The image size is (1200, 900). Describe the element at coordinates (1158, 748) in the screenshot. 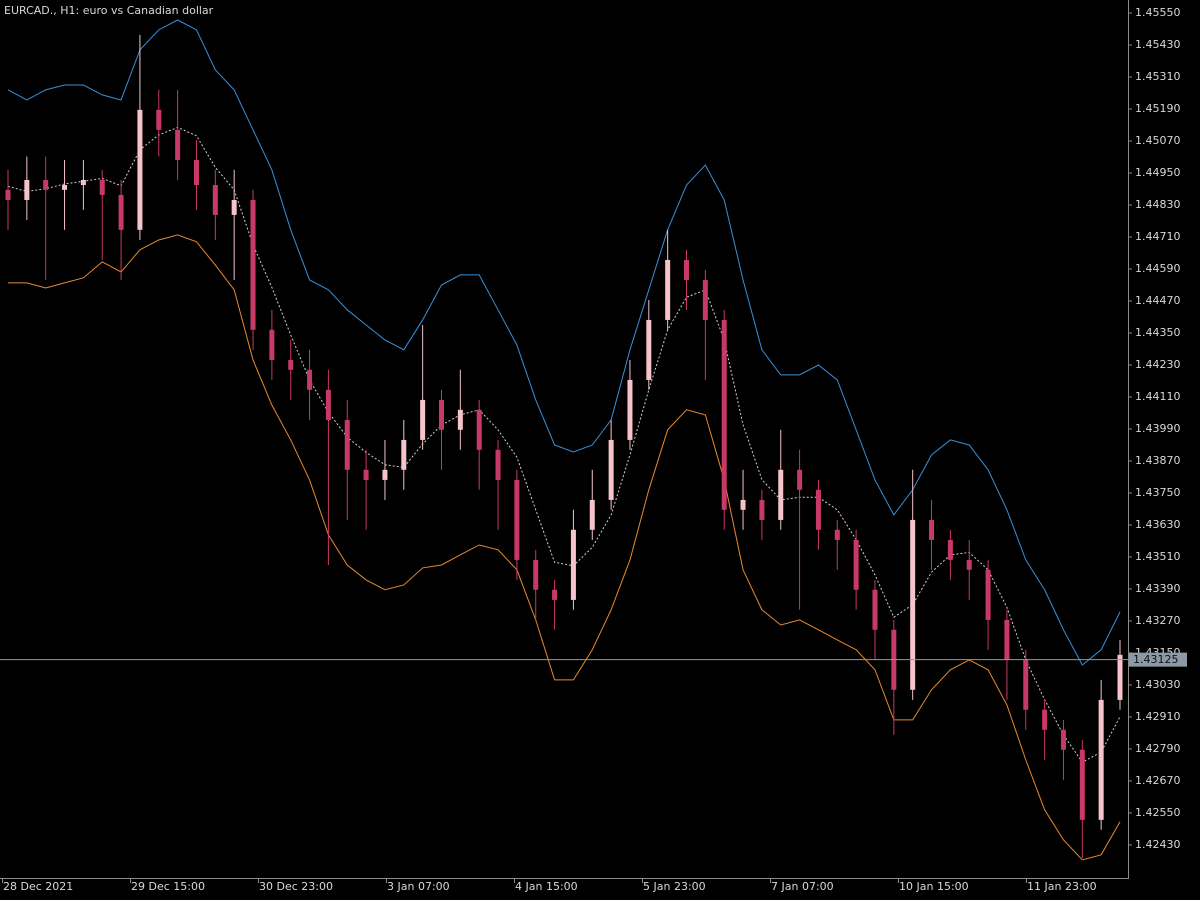

I see `y-tick-label: 1.42790` at that location.